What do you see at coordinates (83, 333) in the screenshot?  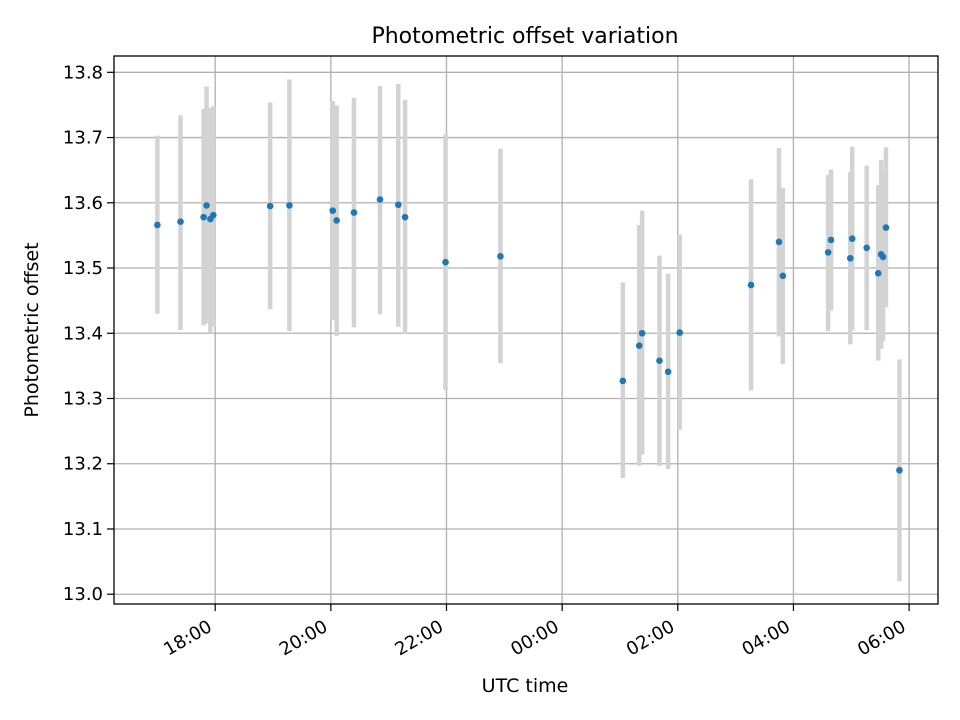 I see `y-tick-label: 13.4` at bounding box center [83, 333].